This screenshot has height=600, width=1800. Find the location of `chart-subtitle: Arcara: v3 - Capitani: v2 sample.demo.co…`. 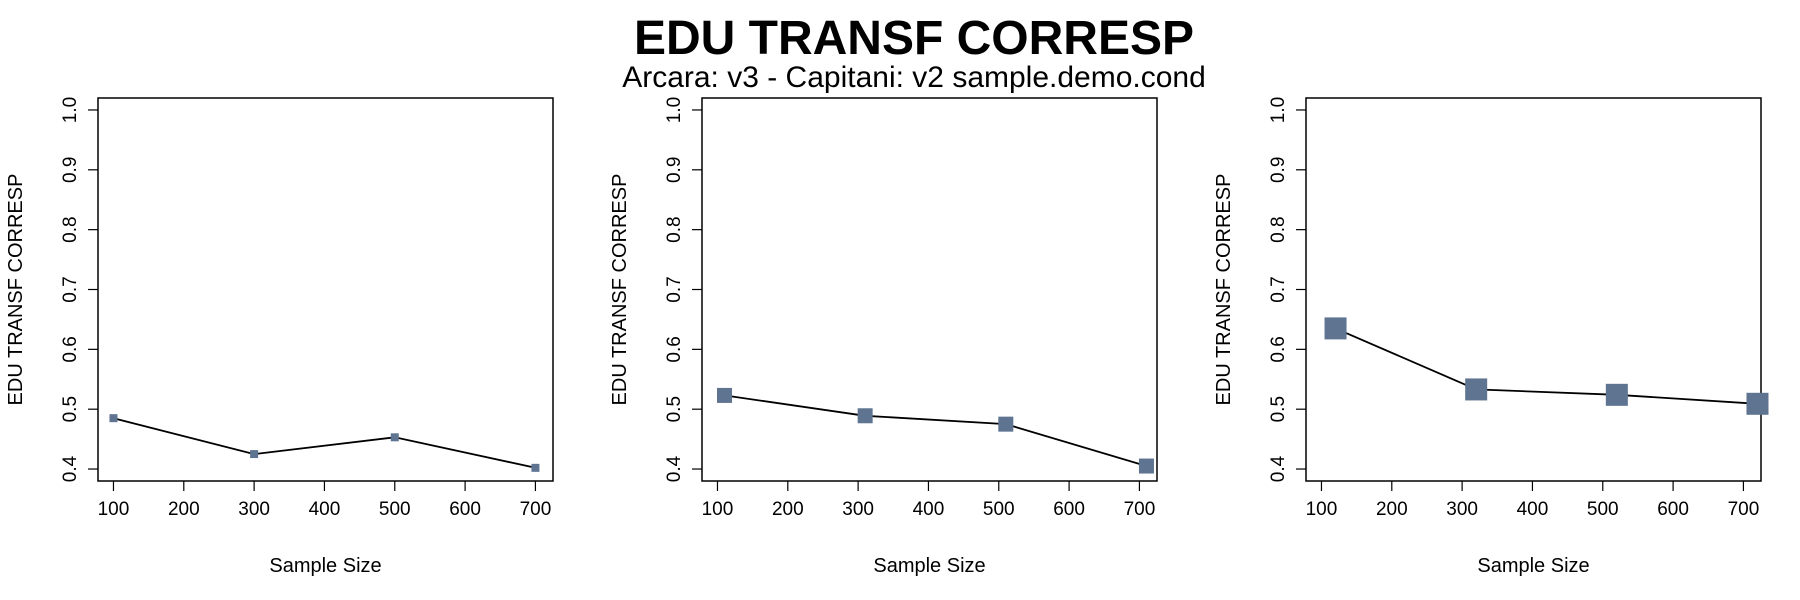

chart-subtitle: Arcara: v3 - Capitani: v2 sample.demo.co… is located at coordinates (914, 77).